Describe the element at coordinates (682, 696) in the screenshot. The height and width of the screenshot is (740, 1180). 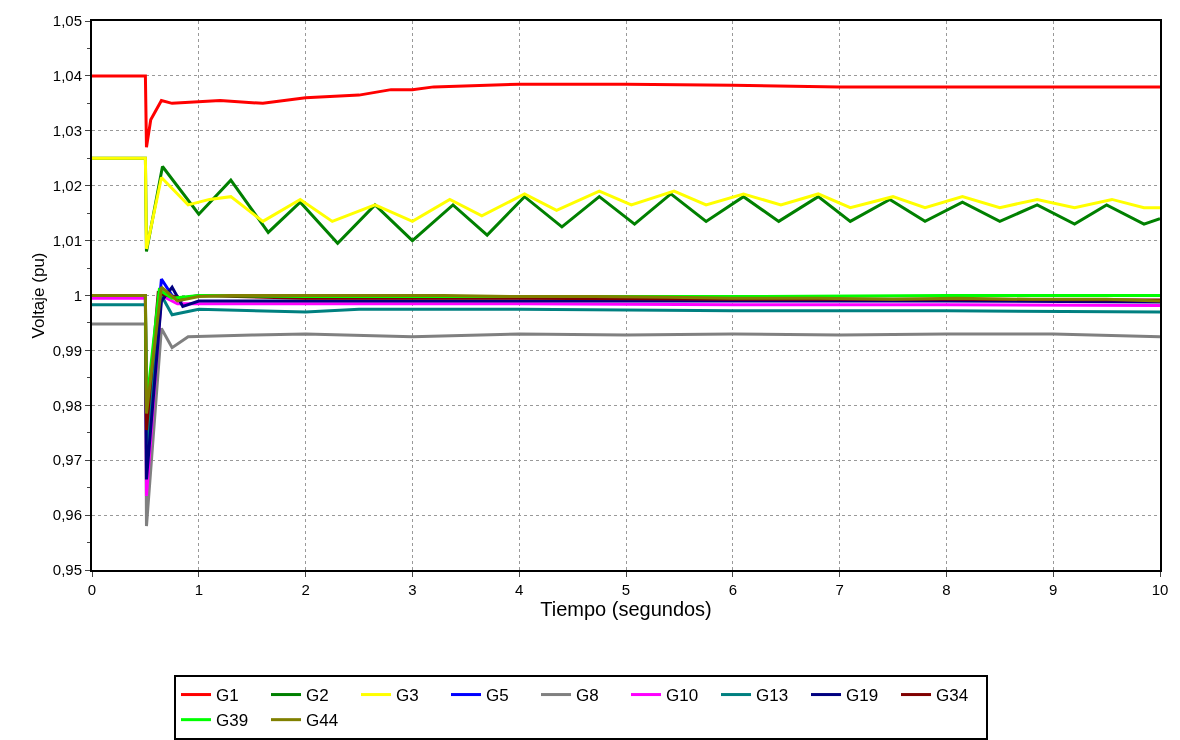
I see `legend-label: G10` at that location.